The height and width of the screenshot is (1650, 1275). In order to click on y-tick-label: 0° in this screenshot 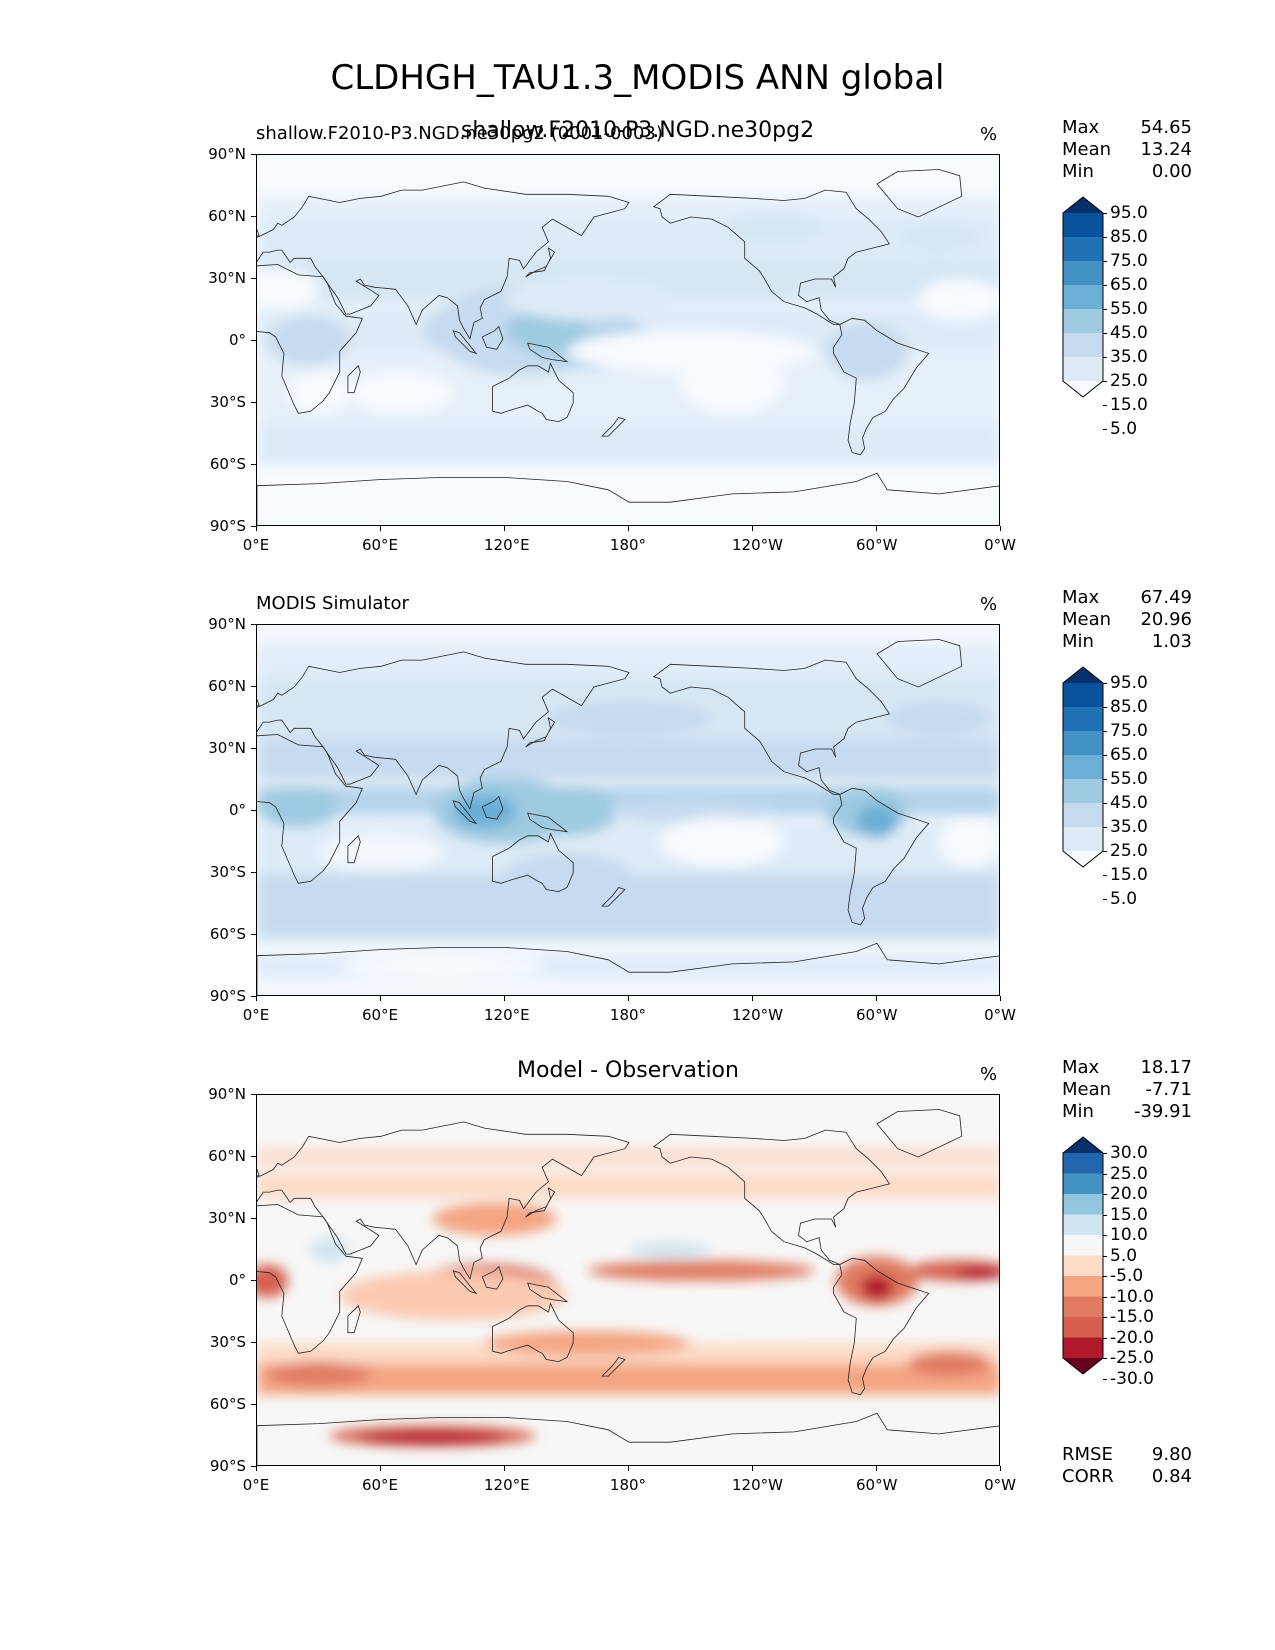, I will do `click(237, 340)`.